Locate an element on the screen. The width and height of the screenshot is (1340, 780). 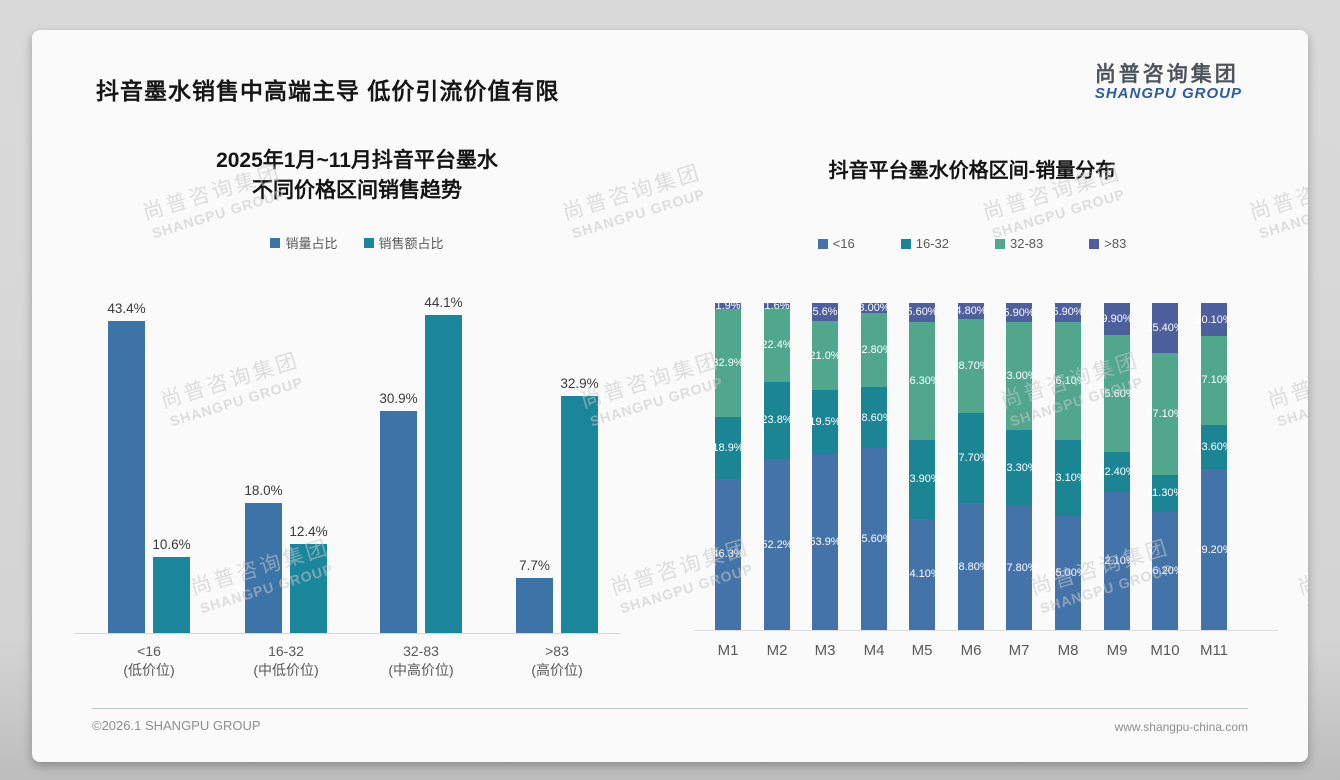
stack-segment-16-32-M5: 23.90% is located at coordinates (922, 479).